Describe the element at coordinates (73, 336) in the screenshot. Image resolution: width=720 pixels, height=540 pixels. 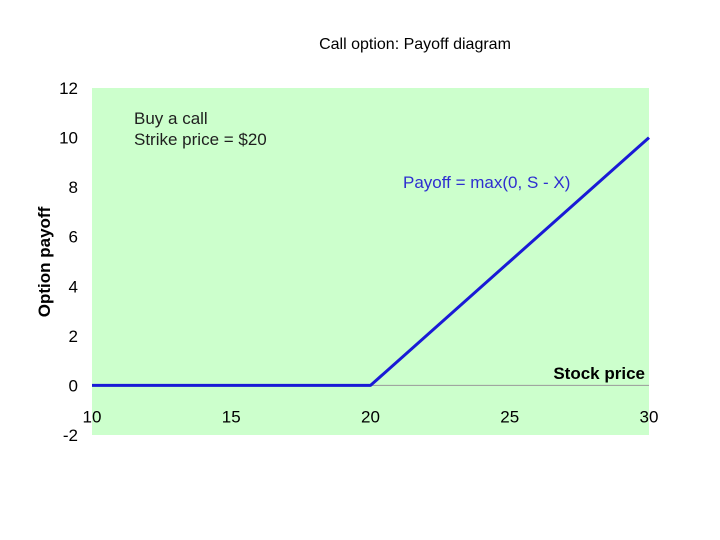
I see `y-tick-label: 2` at that location.